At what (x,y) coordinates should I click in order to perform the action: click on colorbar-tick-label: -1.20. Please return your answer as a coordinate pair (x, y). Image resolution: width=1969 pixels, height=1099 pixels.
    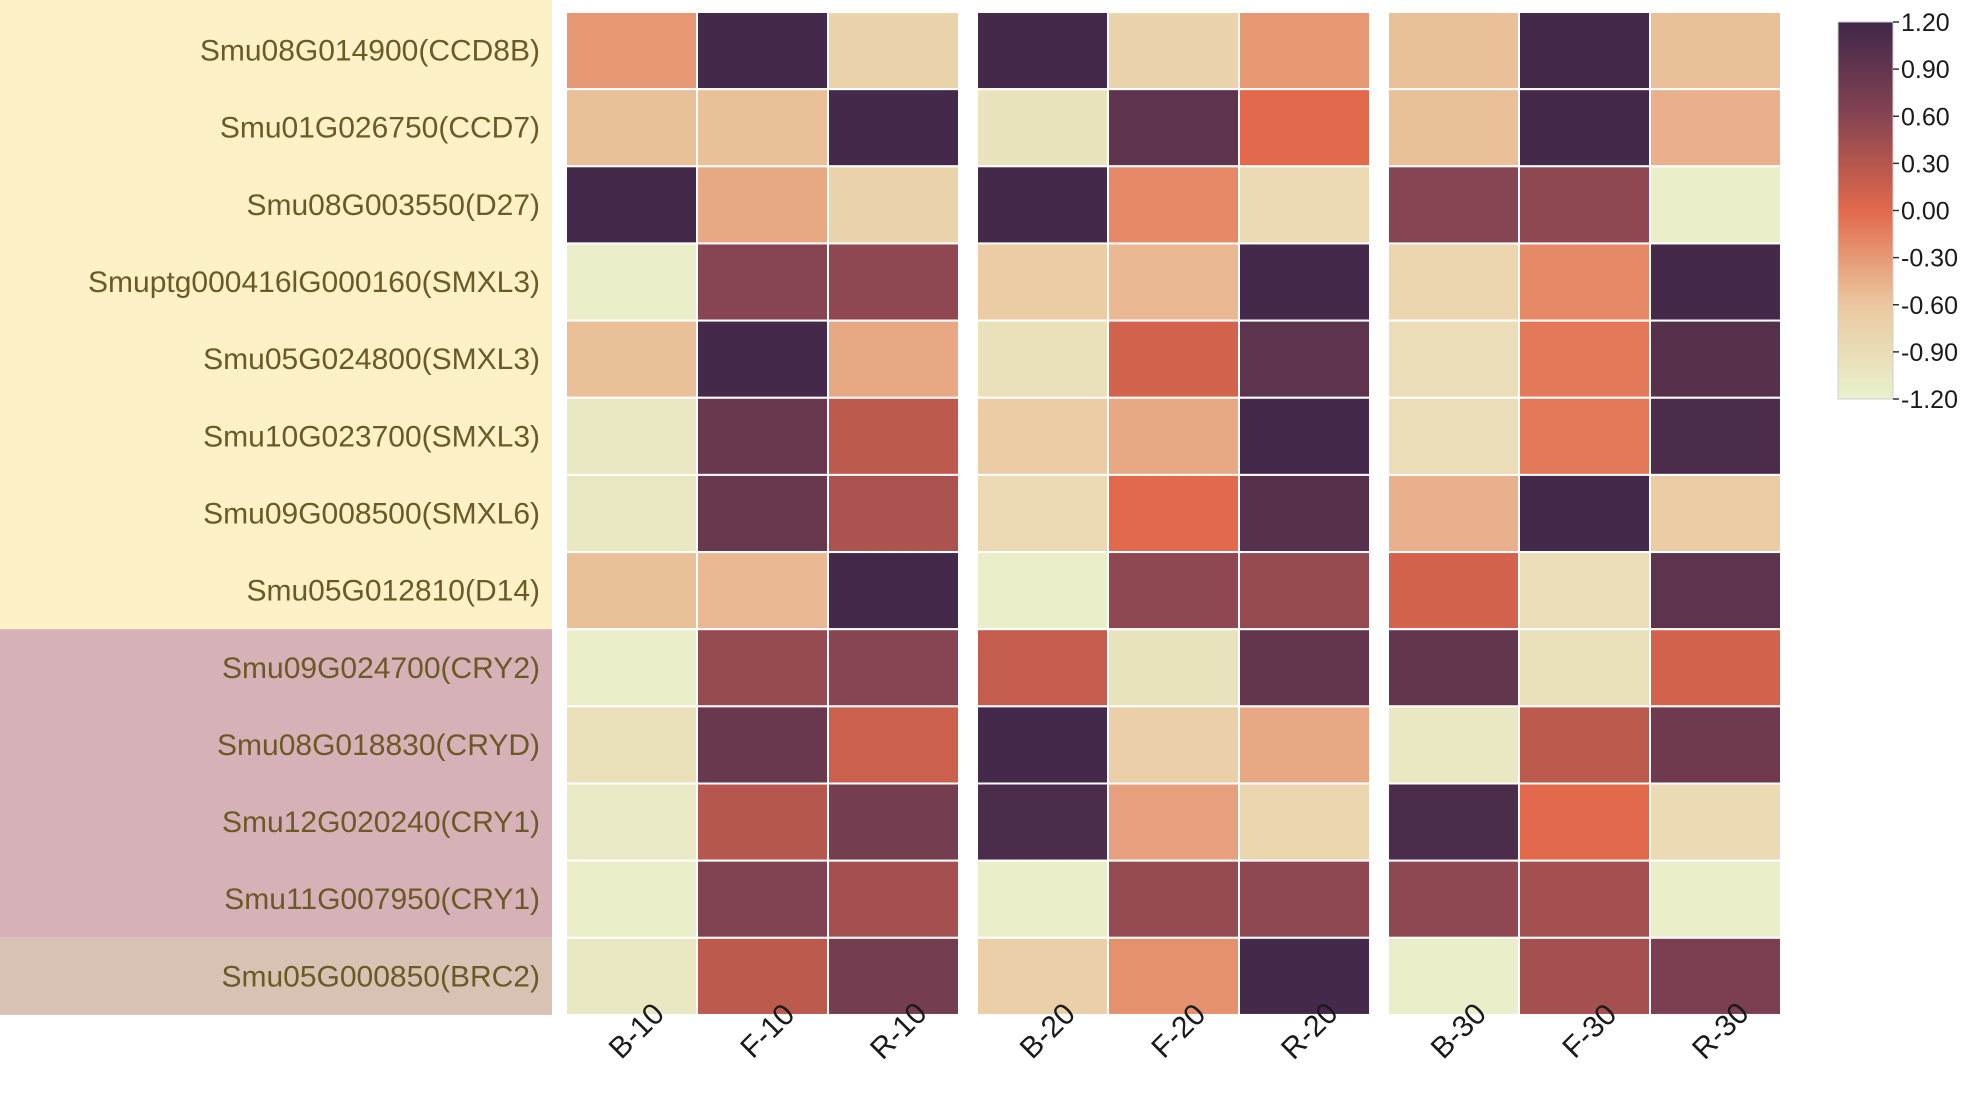
    Looking at the image, I should click on (1929, 400).